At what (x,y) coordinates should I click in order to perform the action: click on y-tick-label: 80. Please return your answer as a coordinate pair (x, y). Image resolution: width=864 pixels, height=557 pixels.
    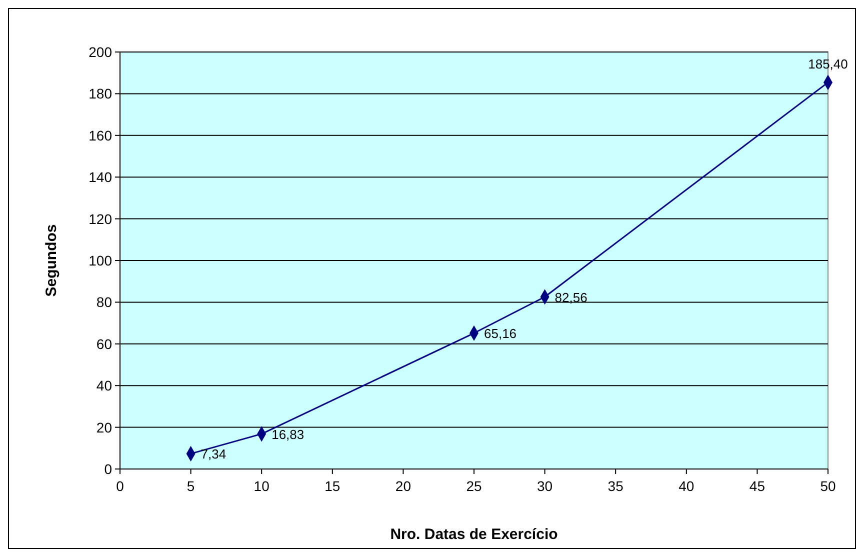
    Looking at the image, I should click on (104, 302).